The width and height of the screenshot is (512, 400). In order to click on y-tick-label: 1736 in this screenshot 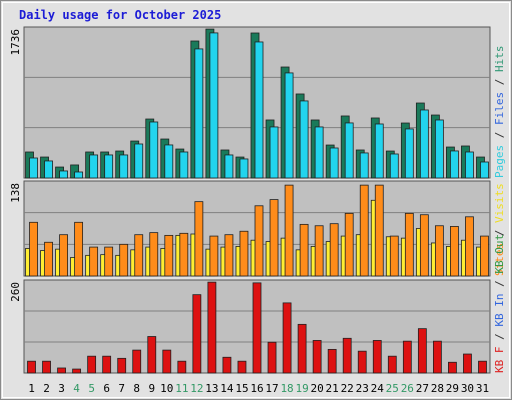, I will do `click(15, 42)`.